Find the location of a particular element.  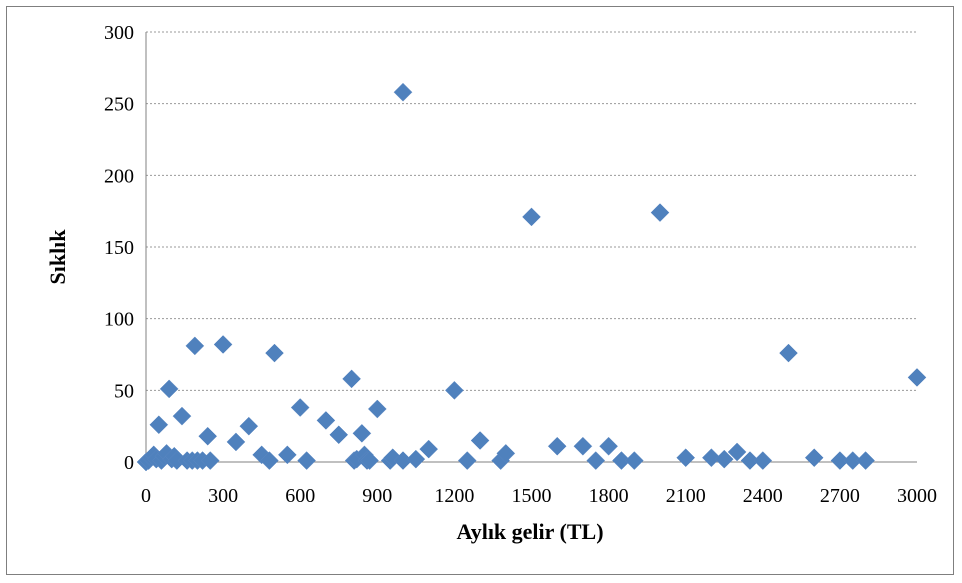

y-tick-label: 150 is located at coordinates (119, 248).